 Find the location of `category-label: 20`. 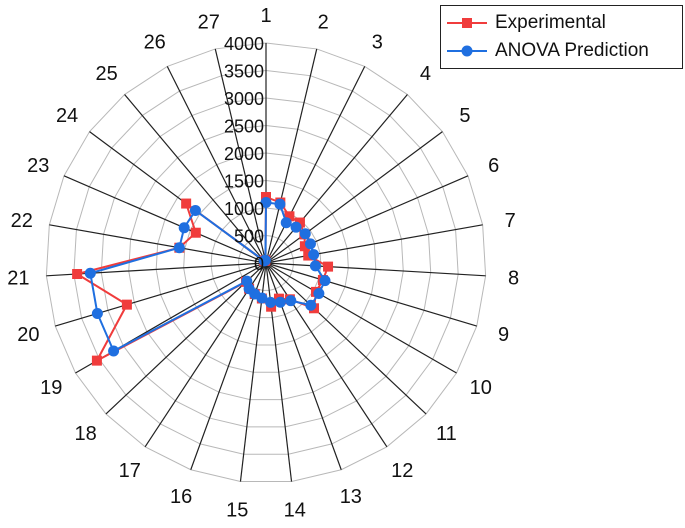

category-label: 20 is located at coordinates (28, 335).